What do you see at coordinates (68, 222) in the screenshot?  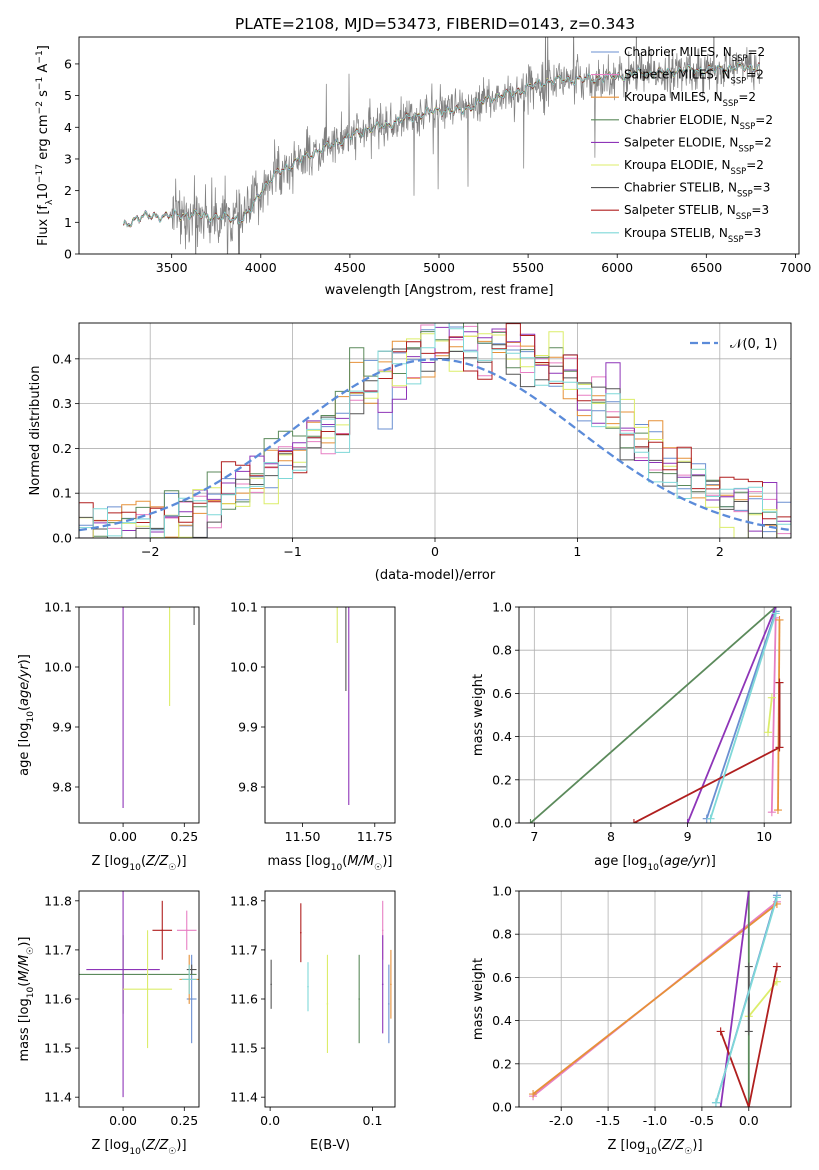 I see `y-tick-label: 1` at bounding box center [68, 222].